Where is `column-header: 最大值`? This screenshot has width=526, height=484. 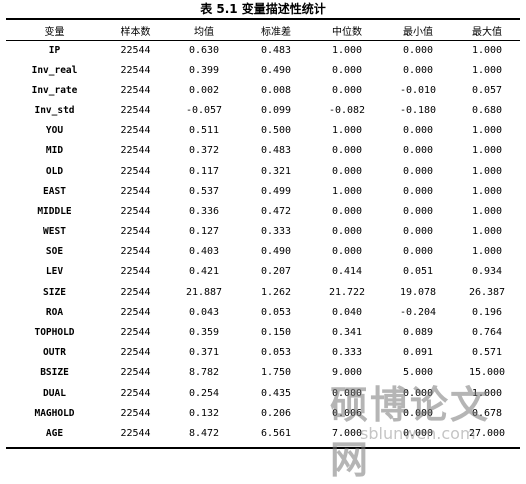 column-header: 最大值 is located at coordinates (487, 32).